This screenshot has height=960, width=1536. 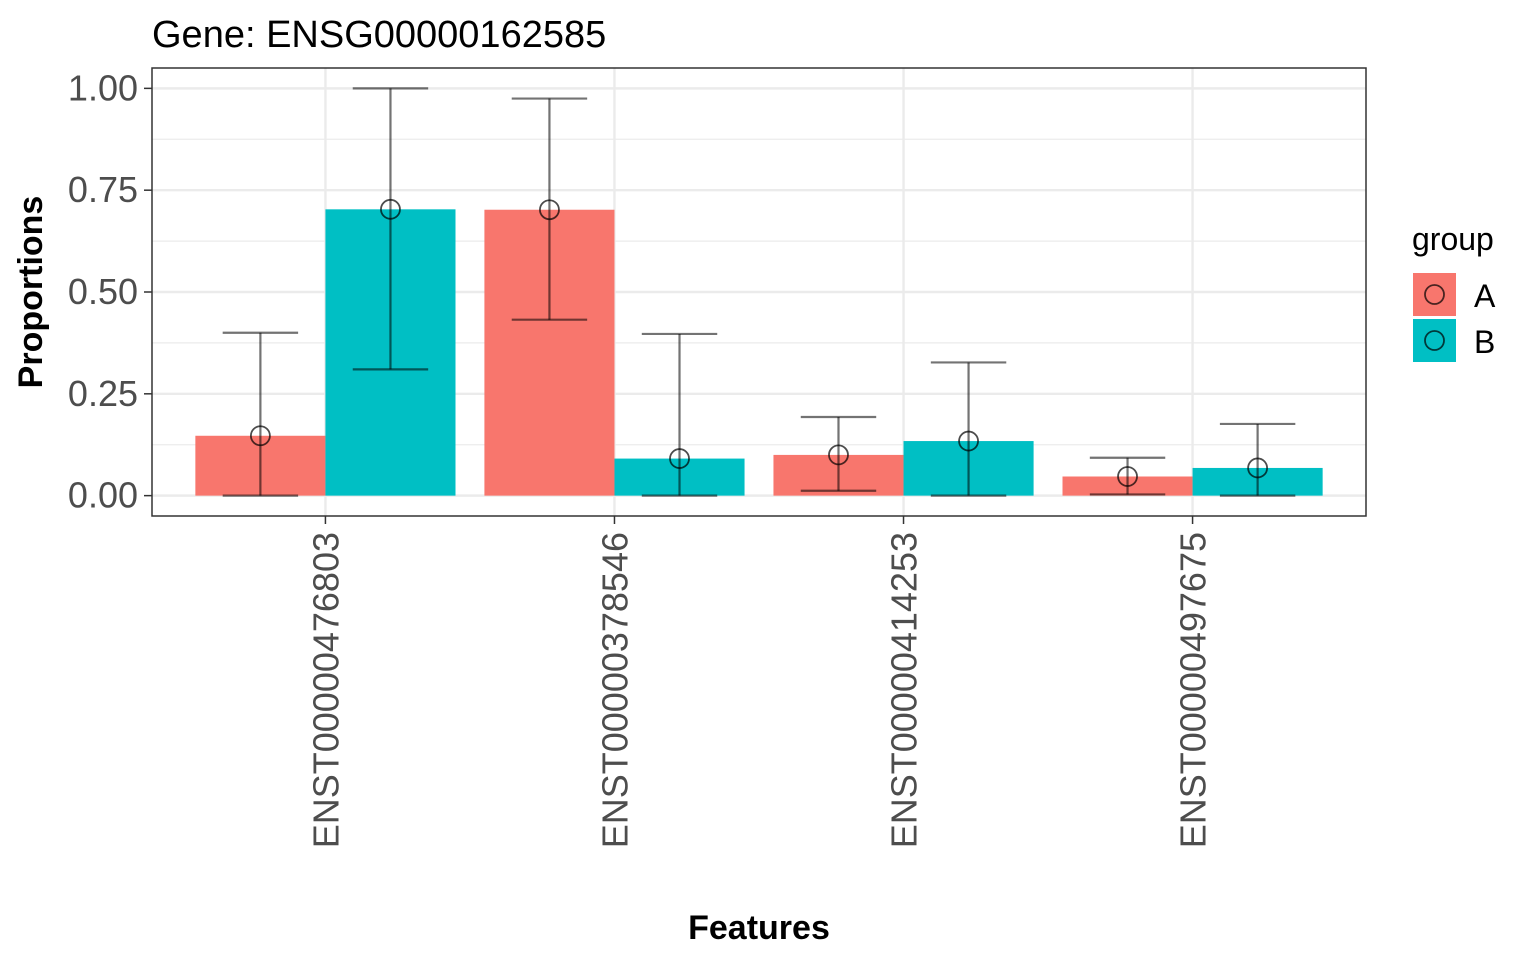 What do you see at coordinates (103, 291) in the screenshot?
I see `y-tick-label: 0.50` at bounding box center [103, 291].